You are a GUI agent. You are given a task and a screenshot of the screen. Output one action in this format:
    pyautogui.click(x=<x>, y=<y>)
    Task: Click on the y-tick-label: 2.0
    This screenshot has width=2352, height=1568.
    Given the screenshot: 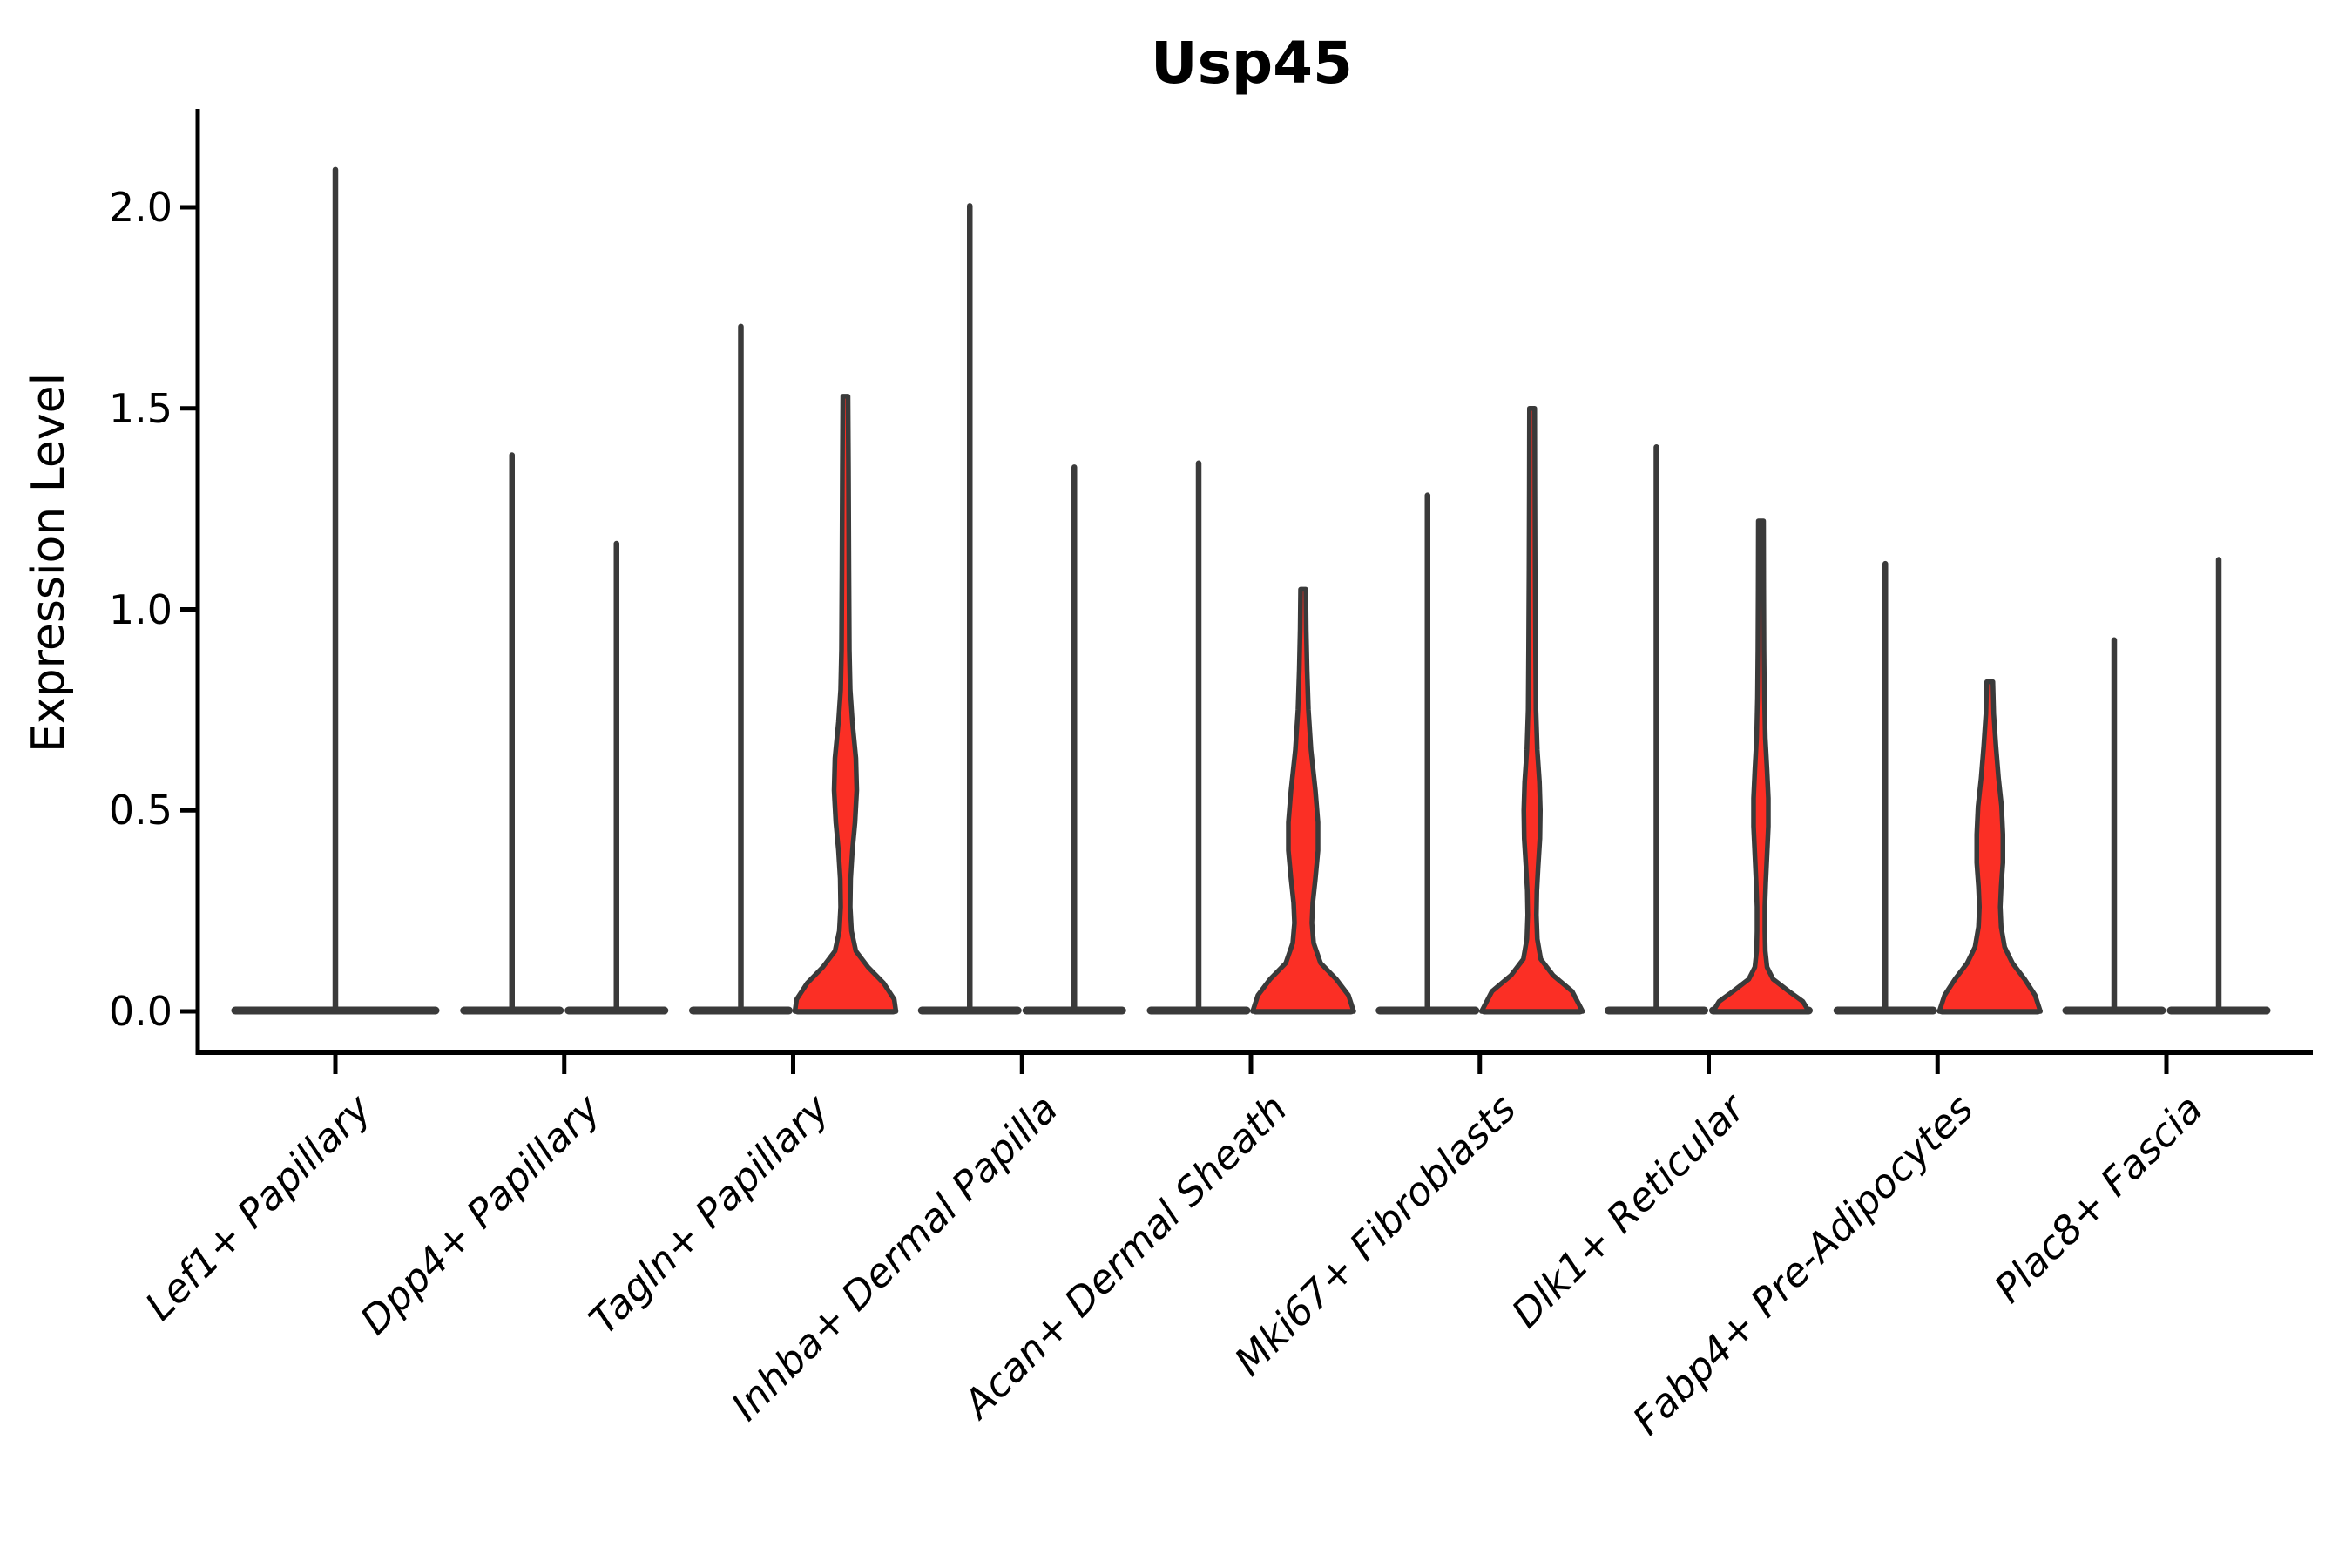 What is the action you would take?
    pyautogui.click(x=140, y=207)
    